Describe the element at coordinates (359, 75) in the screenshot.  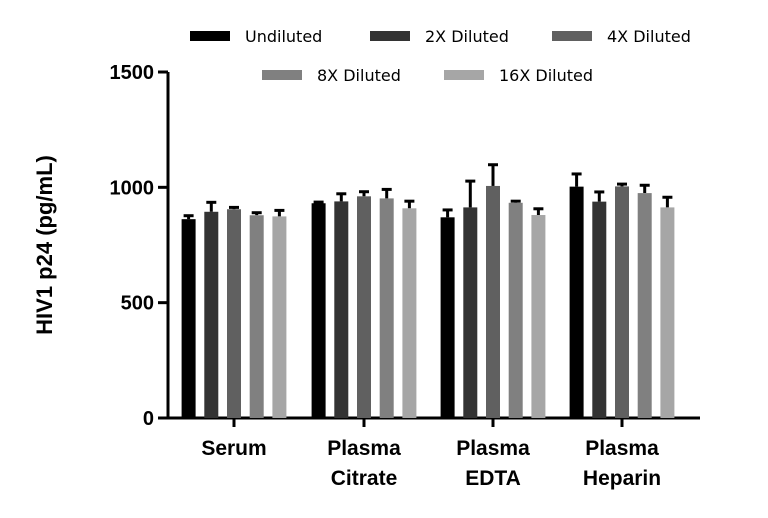
I see `legend-label: 8X Diluted` at that location.